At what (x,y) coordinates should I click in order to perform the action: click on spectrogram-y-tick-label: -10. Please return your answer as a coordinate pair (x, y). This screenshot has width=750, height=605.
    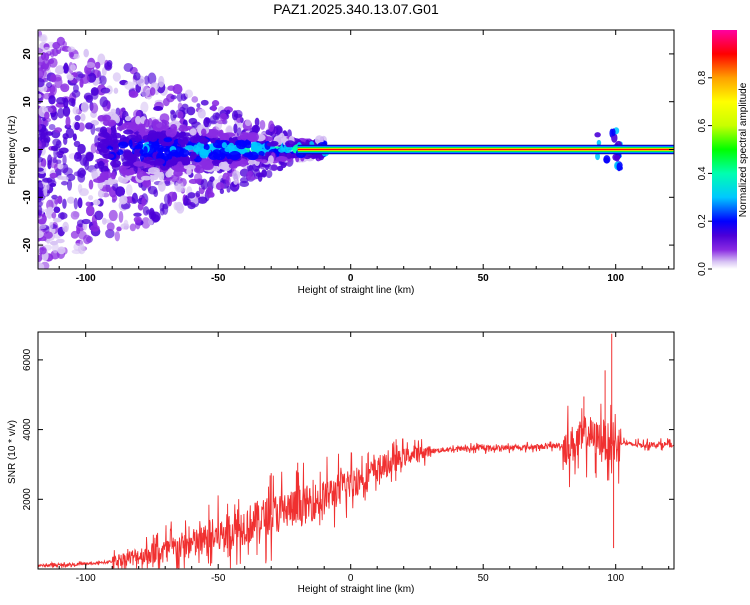
    Looking at the image, I should click on (27, 197).